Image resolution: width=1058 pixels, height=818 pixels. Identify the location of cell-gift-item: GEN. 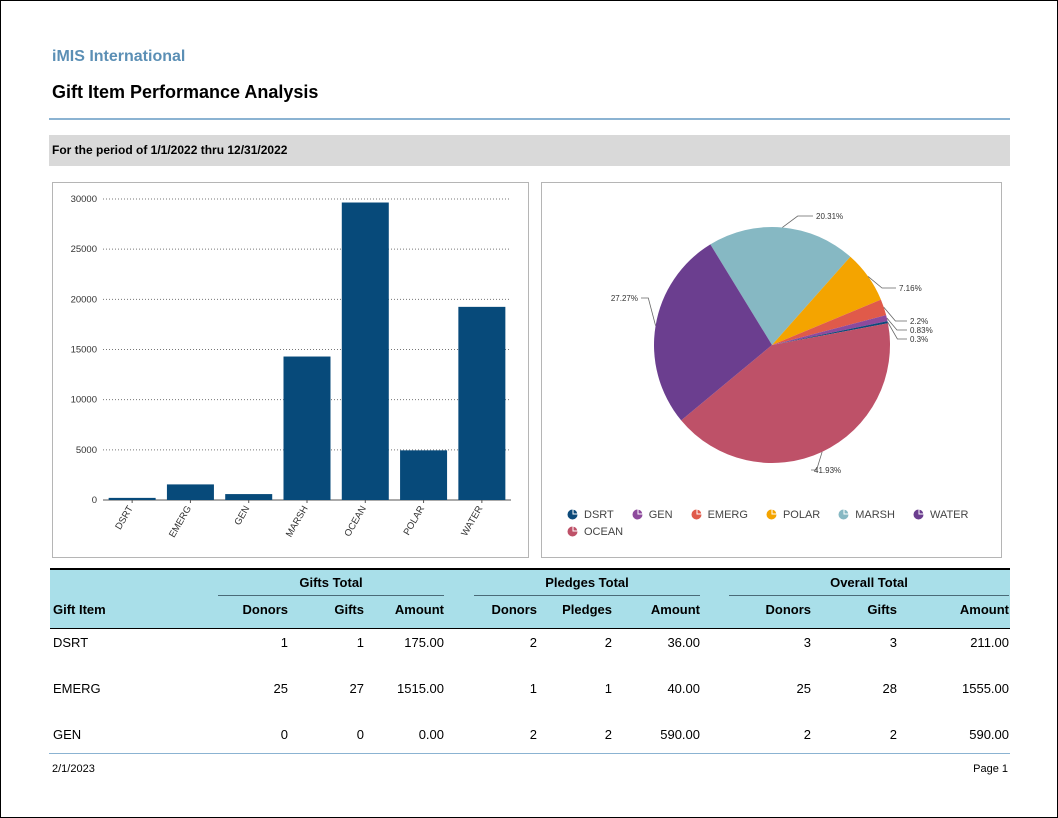
(67, 734).